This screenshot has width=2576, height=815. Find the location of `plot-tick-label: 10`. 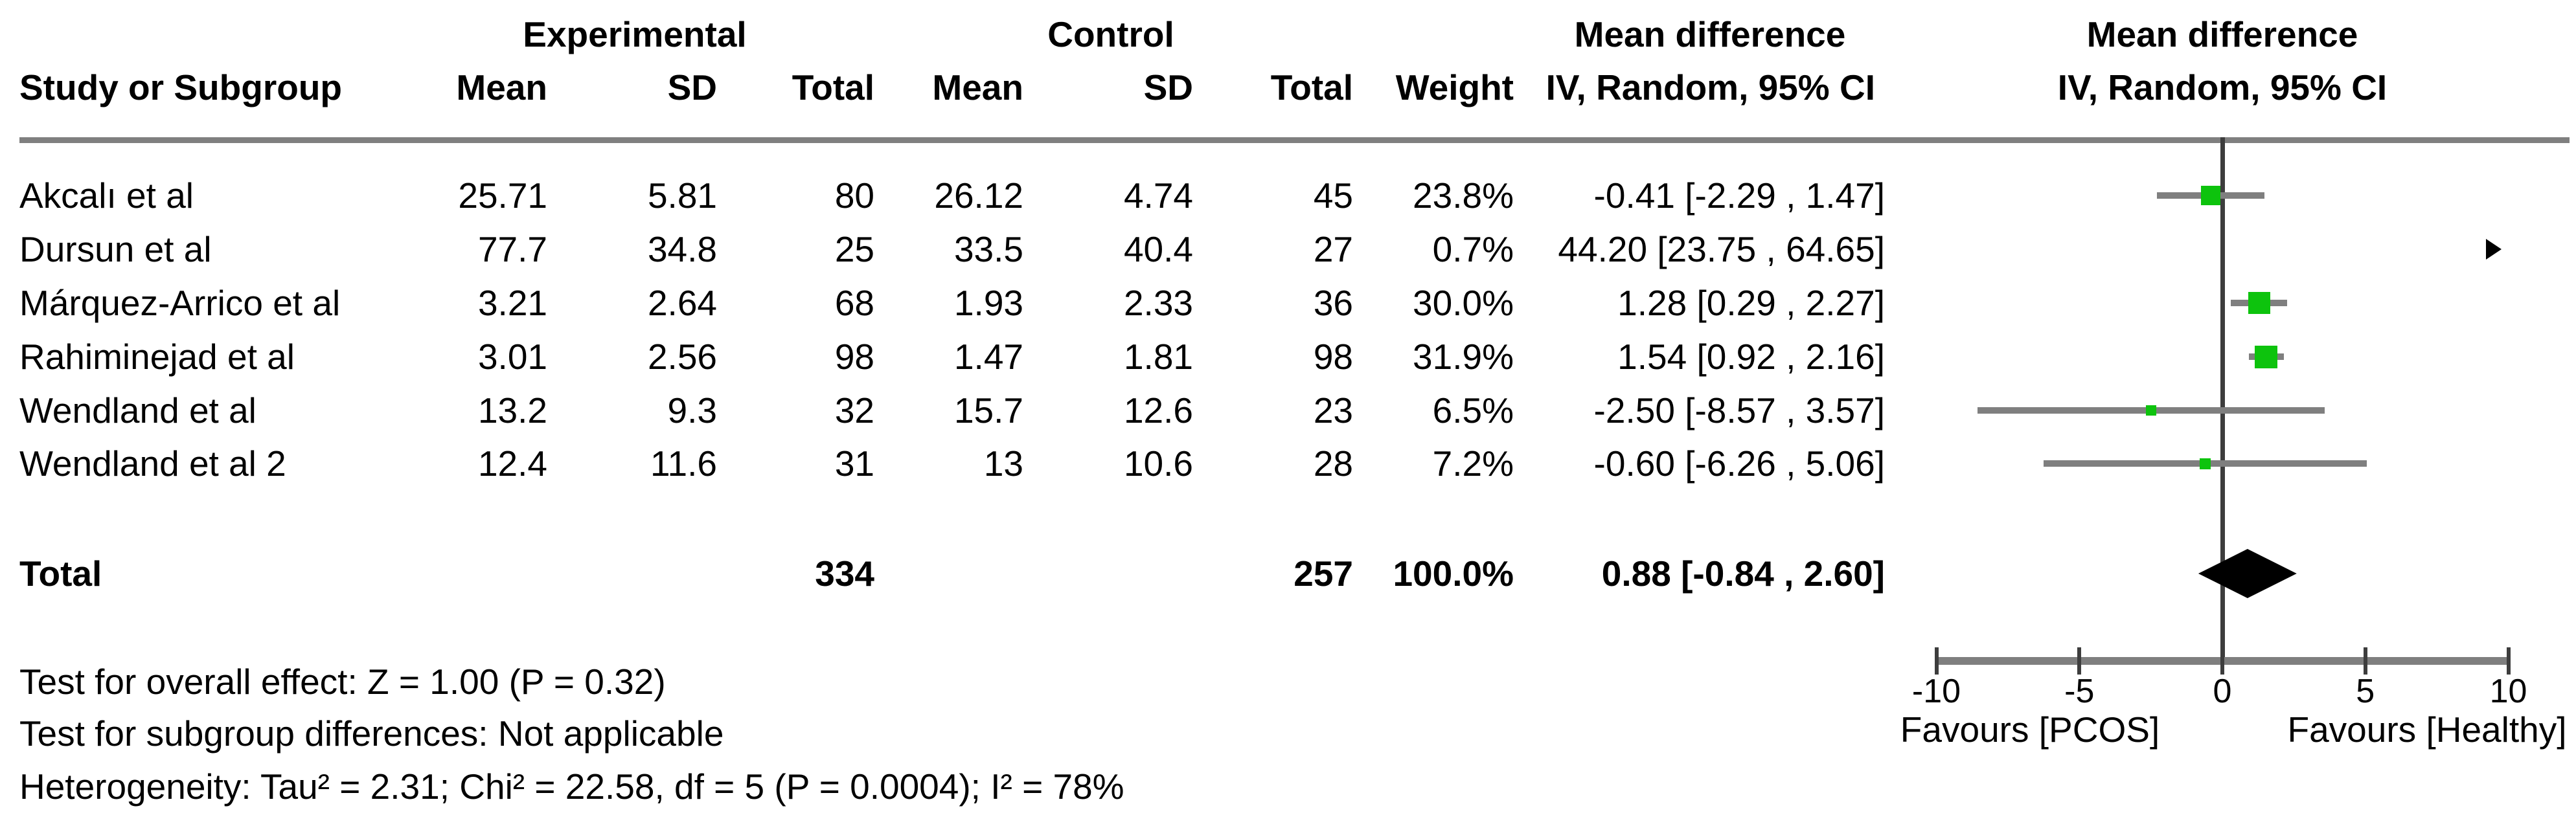

plot-tick-label: 10 is located at coordinates (2508, 691).